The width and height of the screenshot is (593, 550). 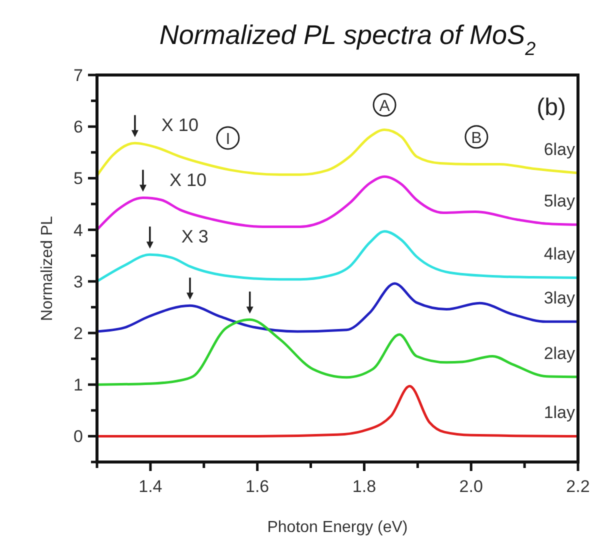 What do you see at coordinates (384, 106) in the screenshot?
I see `annotation: A` at bounding box center [384, 106].